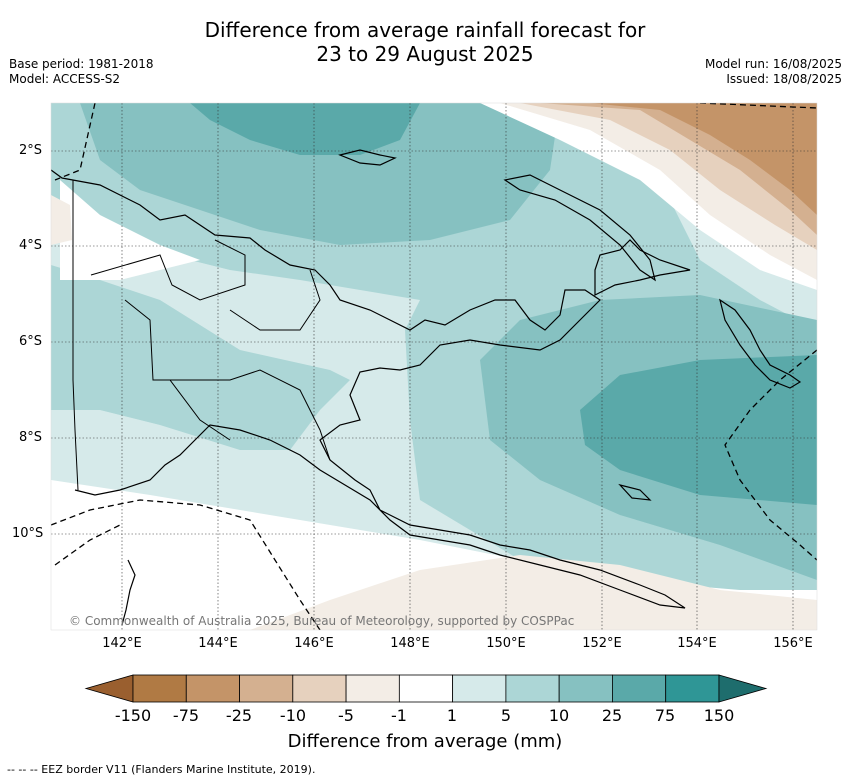 Image resolution: width=850 pixels, height=781 pixels. Describe the element at coordinates (533, 592) in the screenshot. I see `field-dry-south` at that location.